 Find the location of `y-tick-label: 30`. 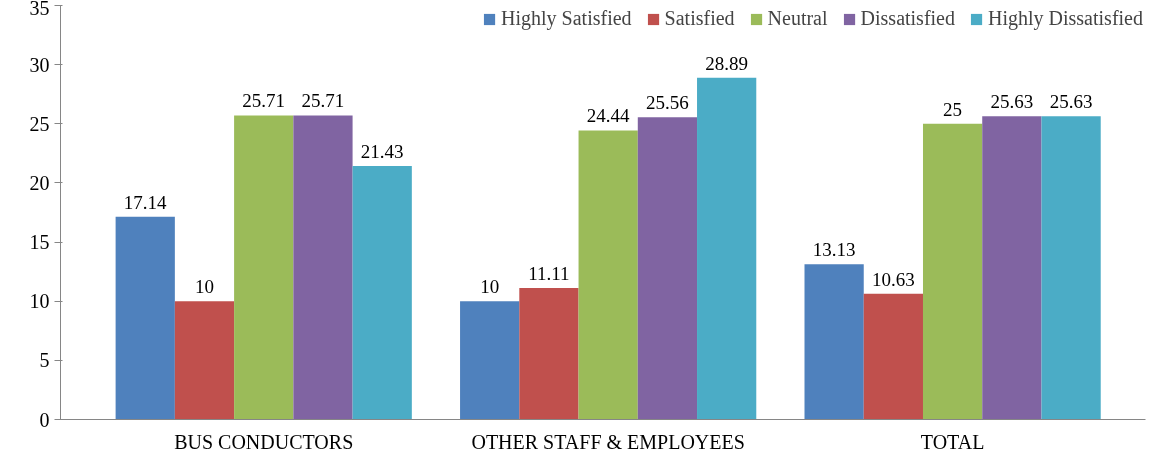

y-tick-label: 30 is located at coordinates (39, 64).